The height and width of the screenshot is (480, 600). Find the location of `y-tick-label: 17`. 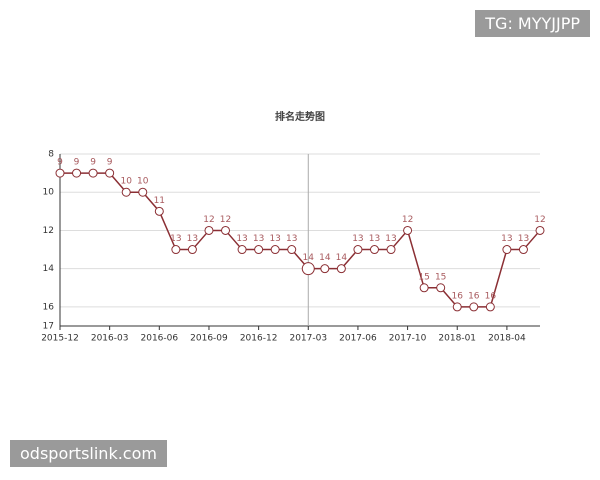

y-tick-label: 17 is located at coordinates (48, 327).